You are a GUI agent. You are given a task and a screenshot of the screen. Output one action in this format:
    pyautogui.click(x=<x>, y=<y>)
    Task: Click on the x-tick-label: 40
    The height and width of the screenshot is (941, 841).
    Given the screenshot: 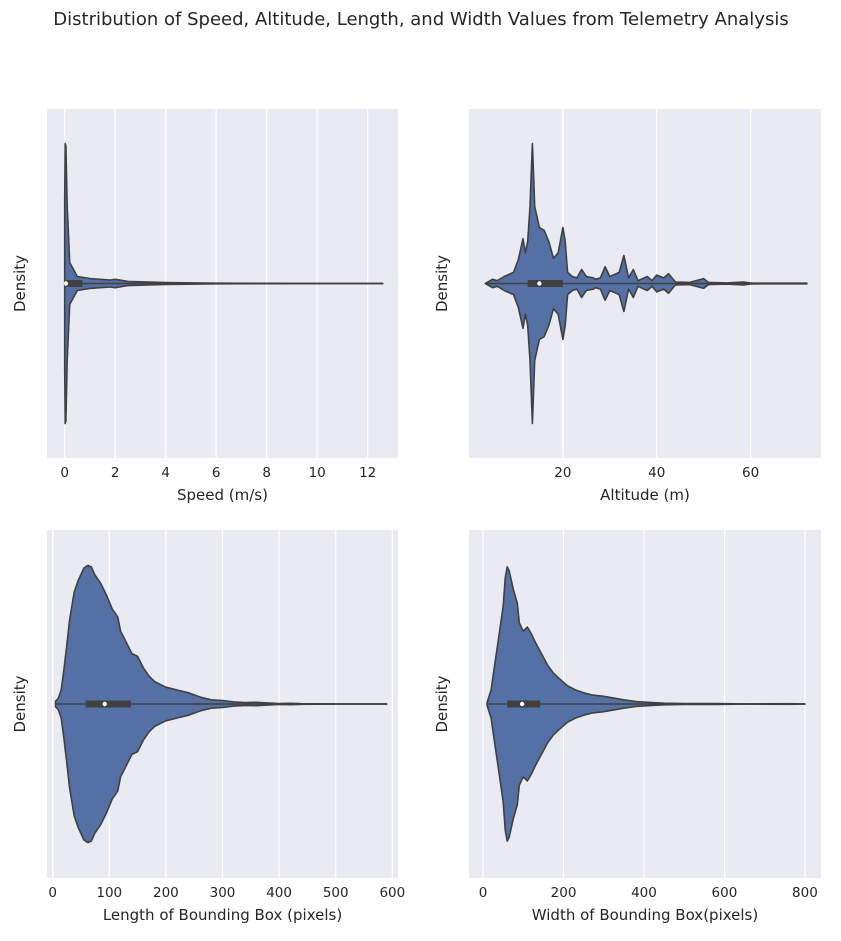 What is the action you would take?
    pyautogui.click(x=656, y=473)
    